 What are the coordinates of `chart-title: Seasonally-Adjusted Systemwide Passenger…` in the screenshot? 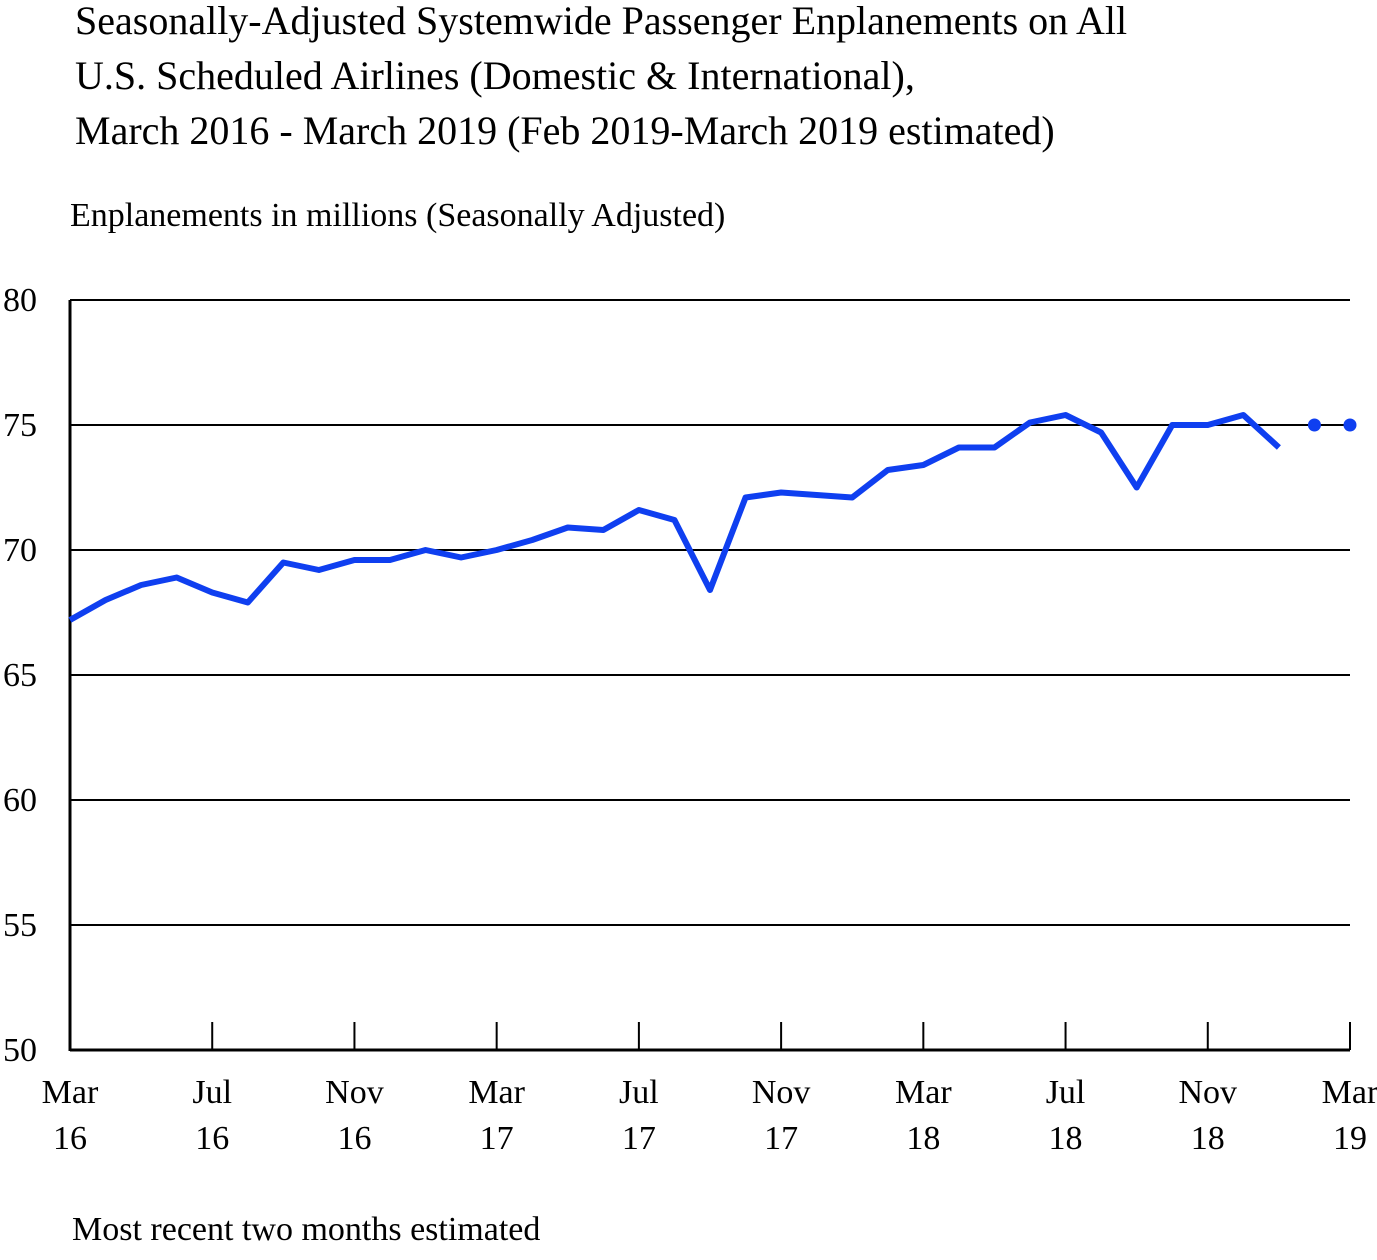 It's located at (601, 21).